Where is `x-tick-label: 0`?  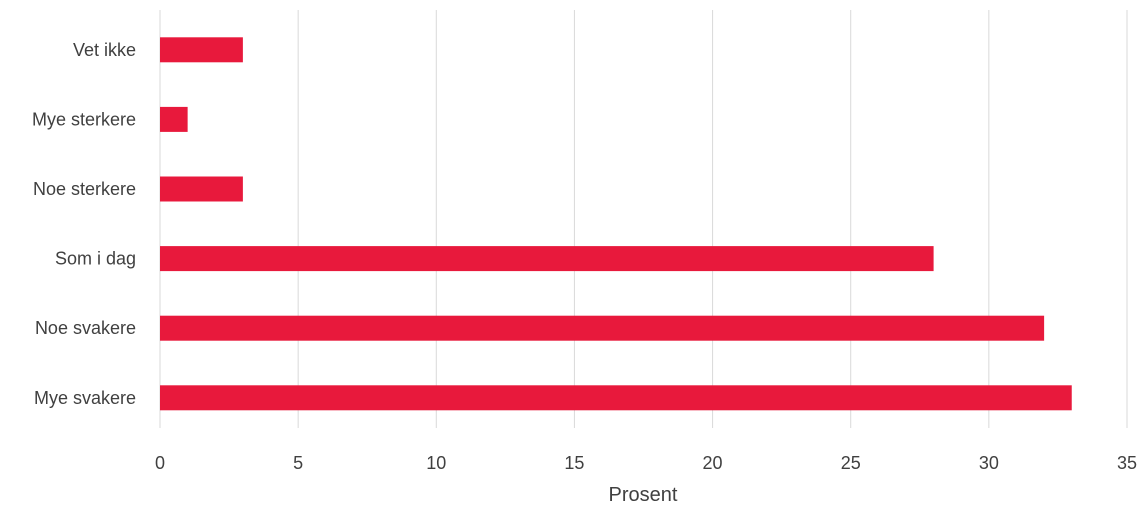 x-tick-label: 0 is located at coordinates (160, 463).